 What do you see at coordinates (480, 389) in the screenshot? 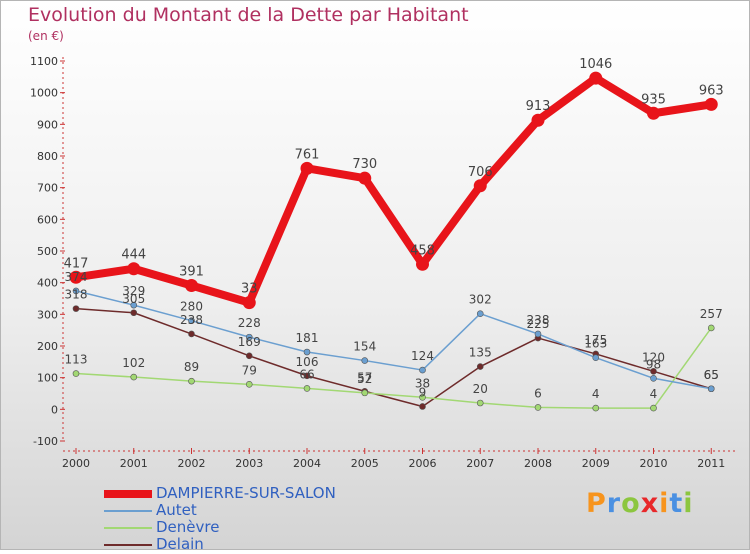
I see `data-label: 20` at bounding box center [480, 389].